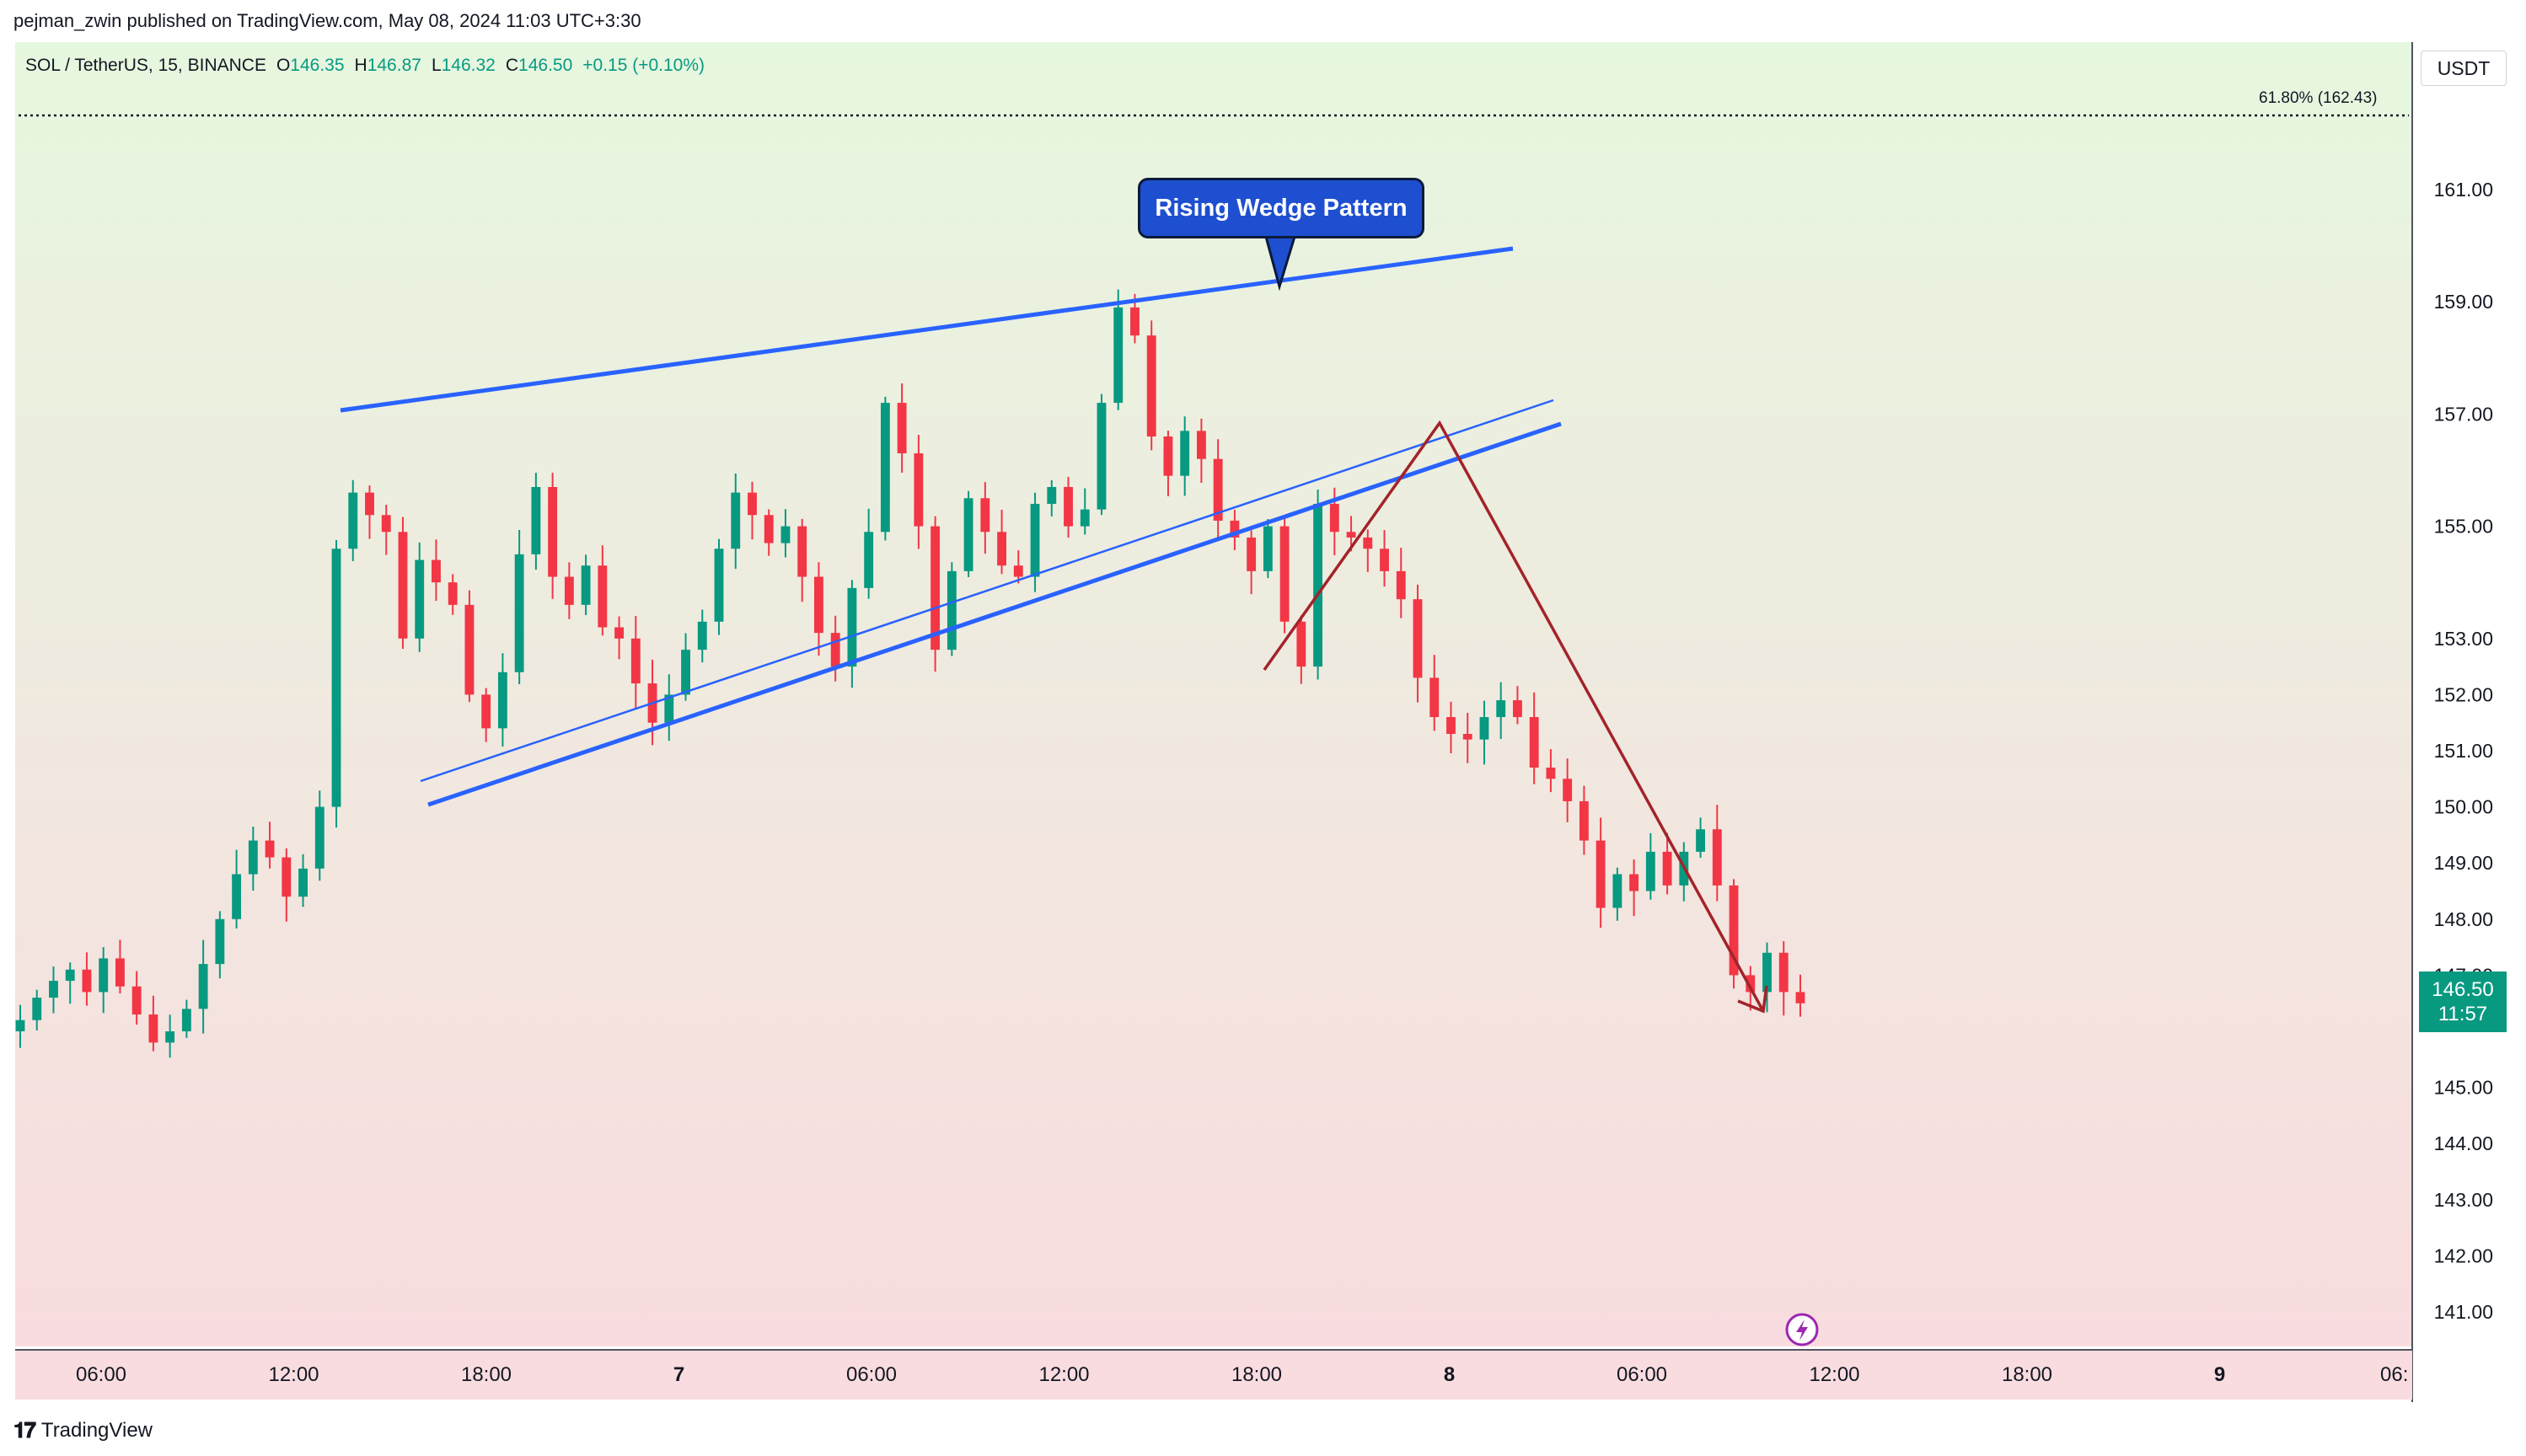 The width and height of the screenshot is (2526, 1456). What do you see at coordinates (96, 1430) in the screenshot?
I see `tradingview-brand-label: TradingView` at bounding box center [96, 1430].